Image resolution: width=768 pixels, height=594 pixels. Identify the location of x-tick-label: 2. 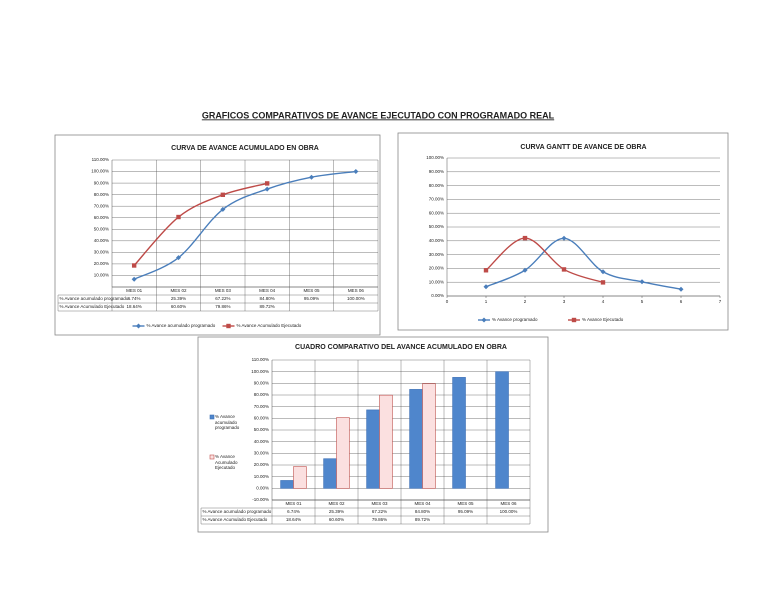
(525, 301).